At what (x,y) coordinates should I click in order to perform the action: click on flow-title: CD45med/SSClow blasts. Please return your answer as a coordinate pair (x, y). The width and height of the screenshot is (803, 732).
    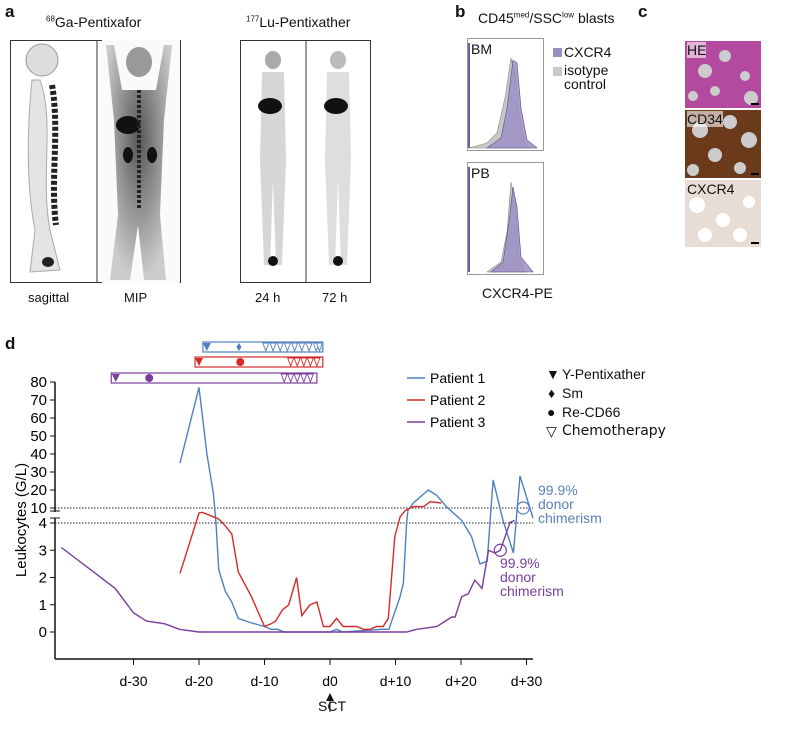
    Looking at the image, I should click on (546, 18).